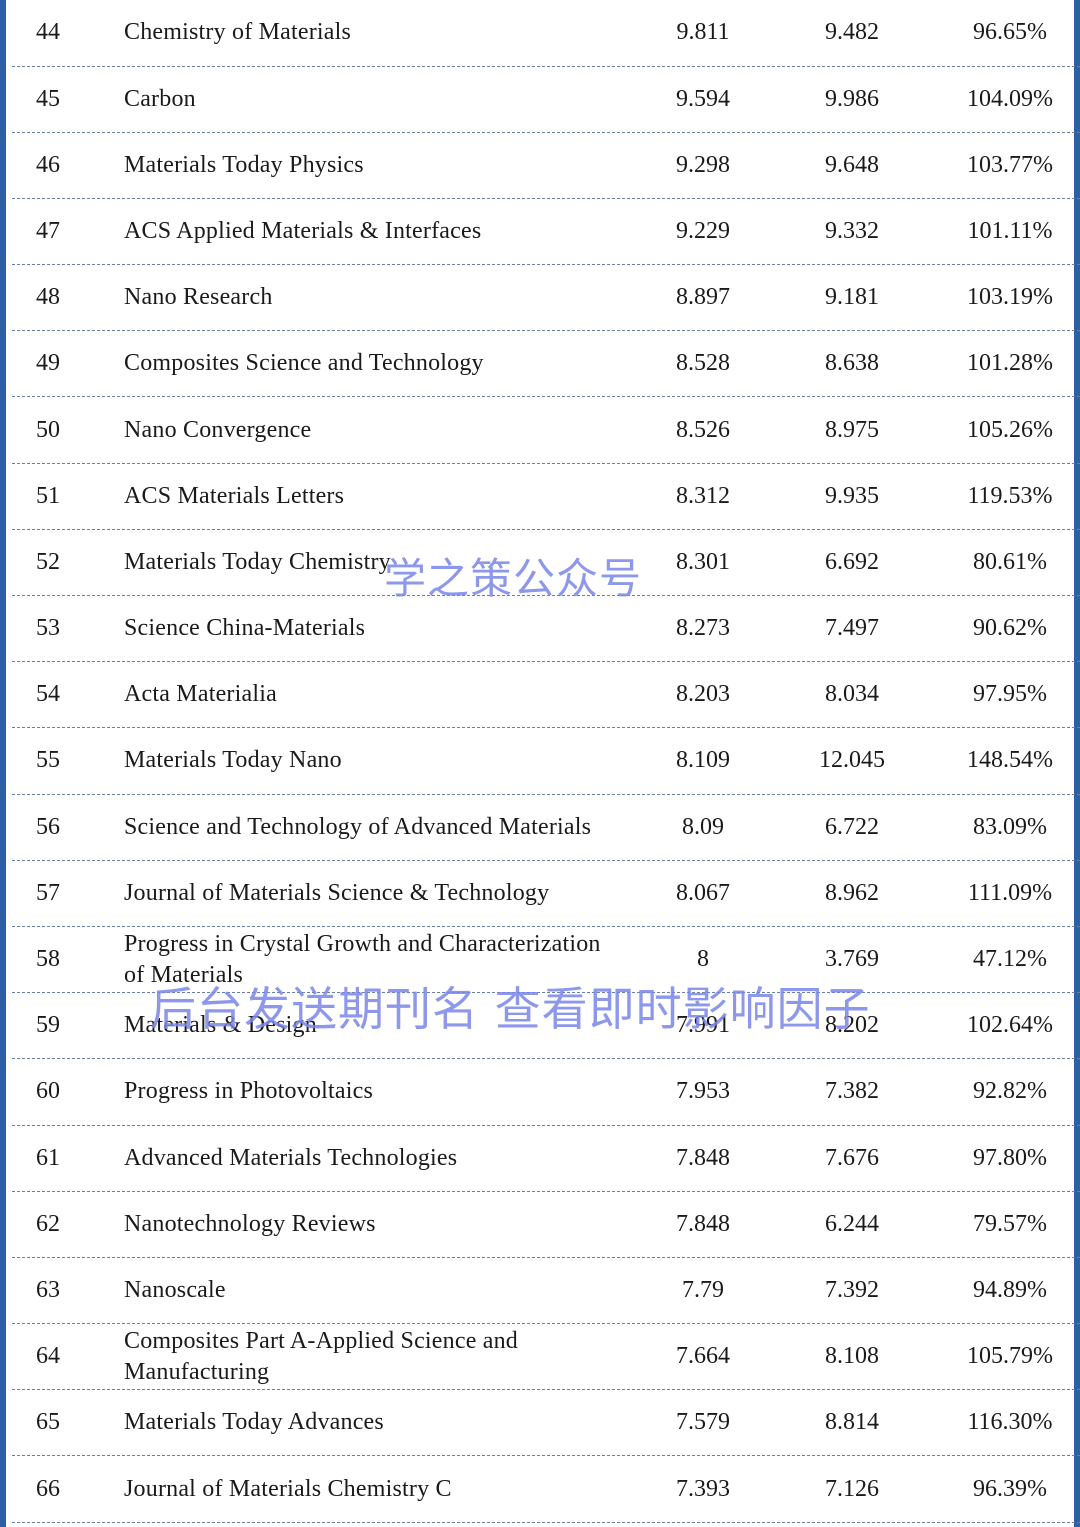 The image size is (1080, 1527). I want to click on rank-cell: 50, so click(48, 429).